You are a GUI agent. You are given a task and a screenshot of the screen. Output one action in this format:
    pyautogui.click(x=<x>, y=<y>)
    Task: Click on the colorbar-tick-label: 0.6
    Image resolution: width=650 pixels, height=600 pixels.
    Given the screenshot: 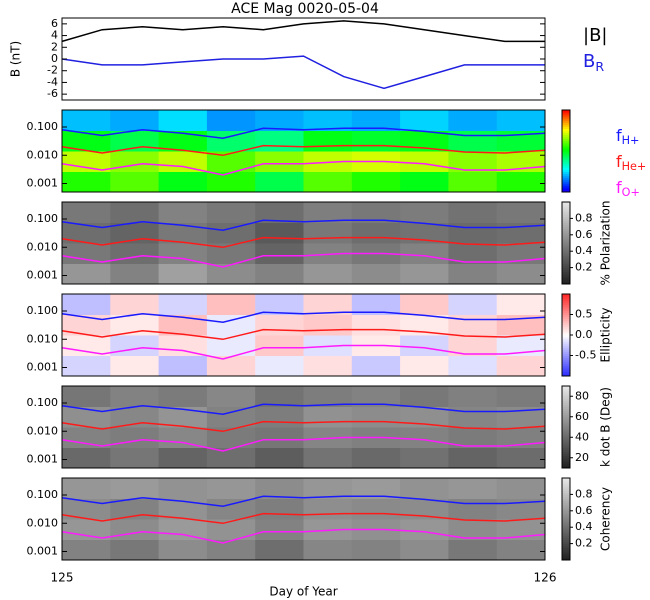 What is the action you would take?
    pyautogui.click(x=584, y=510)
    